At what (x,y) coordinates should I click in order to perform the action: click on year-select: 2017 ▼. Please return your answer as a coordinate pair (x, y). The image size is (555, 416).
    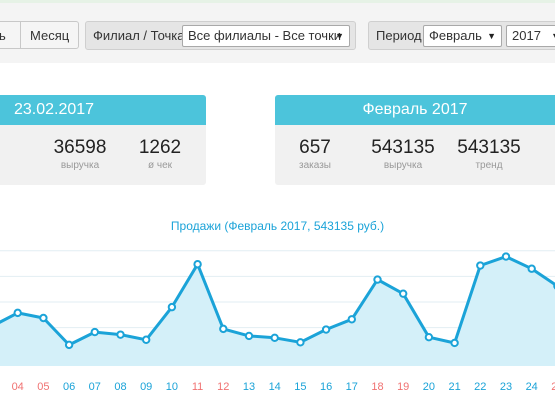
    Looking at the image, I should click on (530, 36).